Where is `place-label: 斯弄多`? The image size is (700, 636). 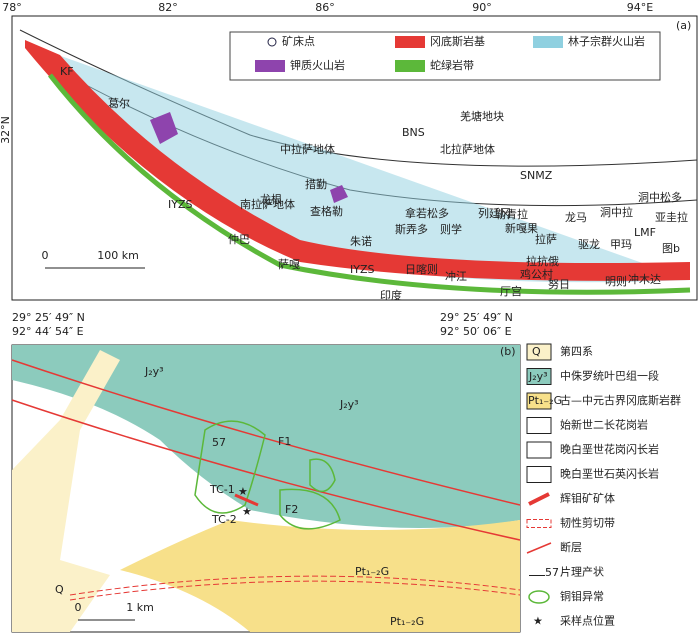 place-label: 斯弄多 is located at coordinates (411, 229).